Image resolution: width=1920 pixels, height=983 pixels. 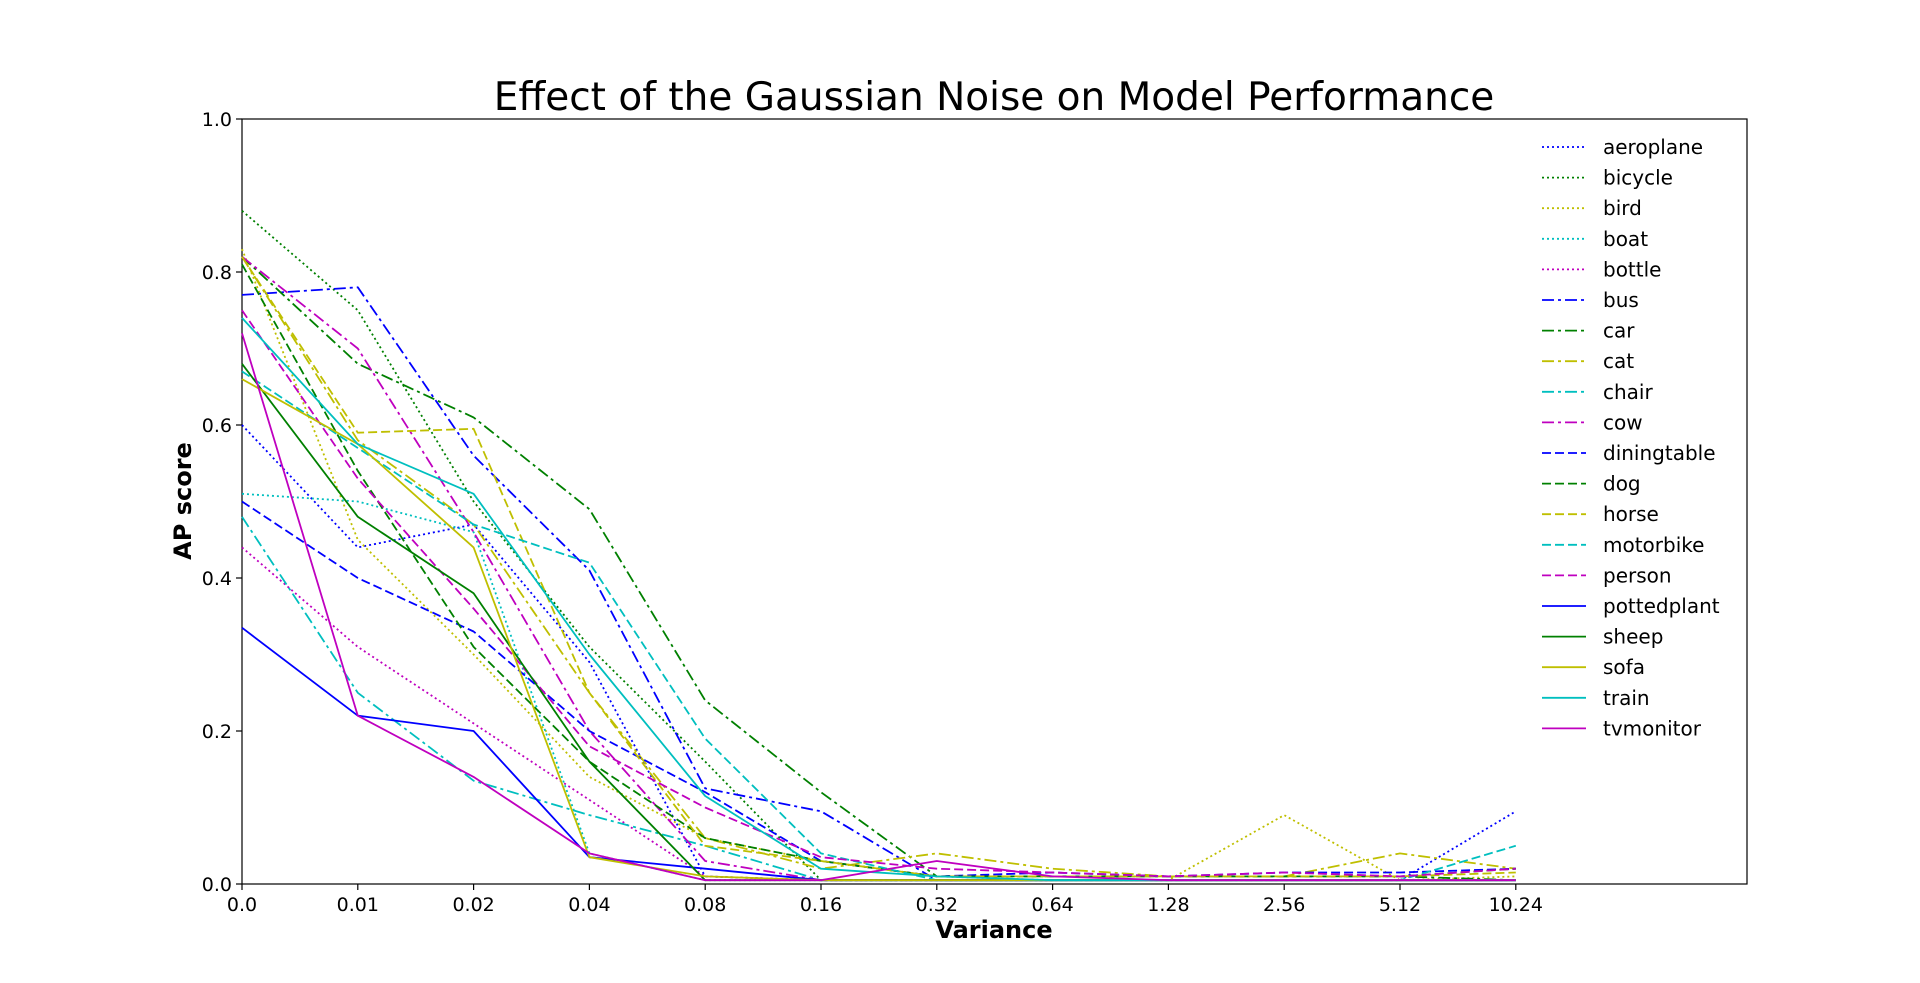 I want to click on x-tick-label: 0.16, so click(x=821, y=905).